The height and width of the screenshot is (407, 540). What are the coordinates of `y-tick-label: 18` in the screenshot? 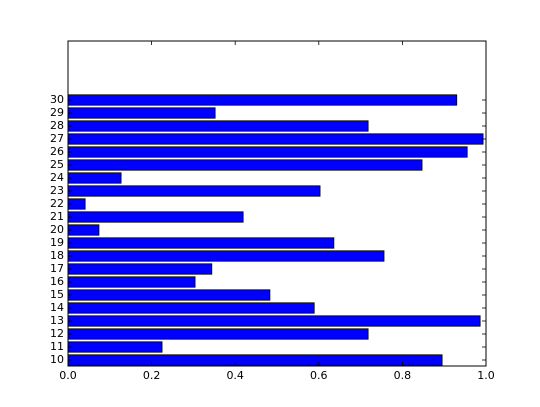 It's located at (57, 255).